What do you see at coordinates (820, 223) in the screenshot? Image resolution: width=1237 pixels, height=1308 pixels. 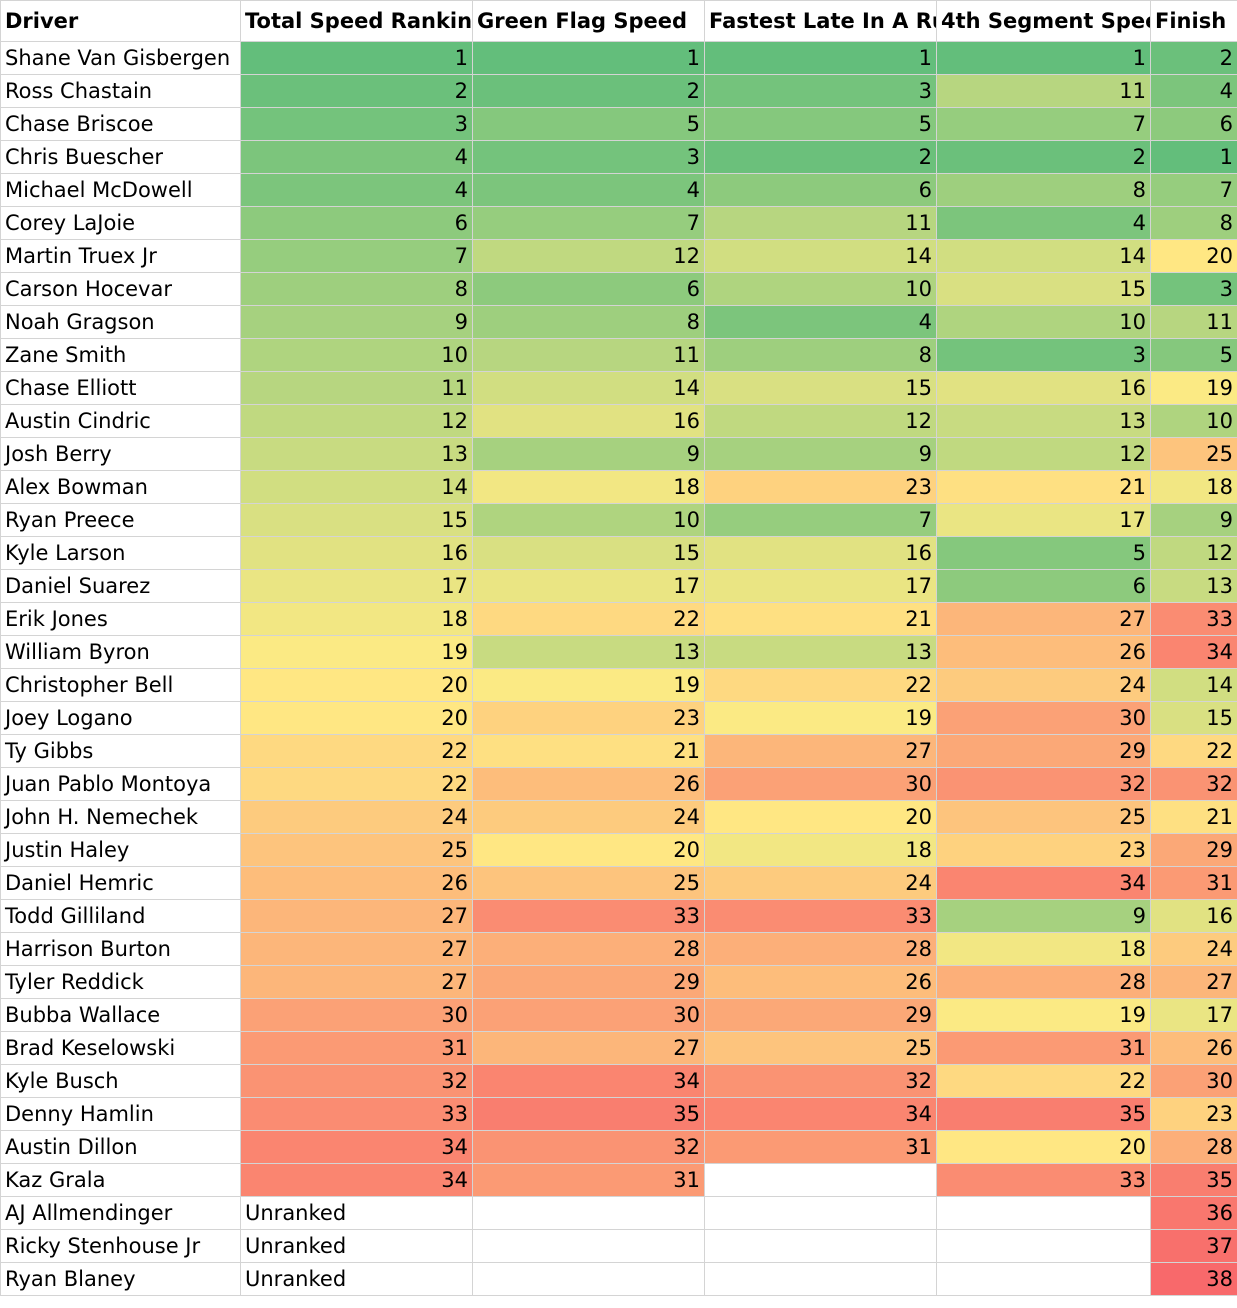 I see `fastest-late-cell: 11` at bounding box center [820, 223].